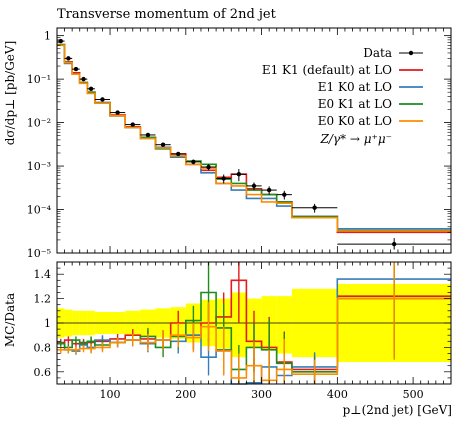 The image size is (467, 425). I want to click on ratio-y-axis-title: MC/Data, so click(10, 320).